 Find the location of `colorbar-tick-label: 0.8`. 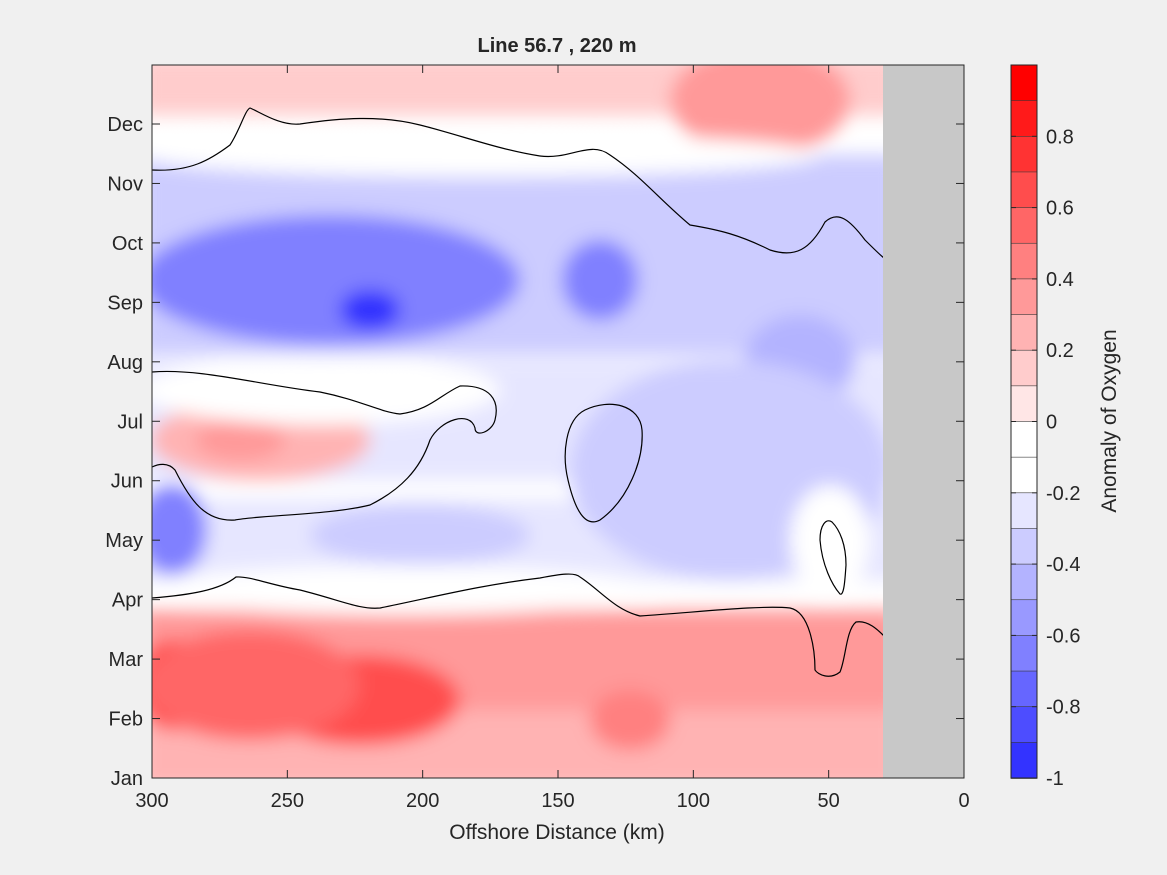

colorbar-tick-label: 0.8 is located at coordinates (1060, 137).